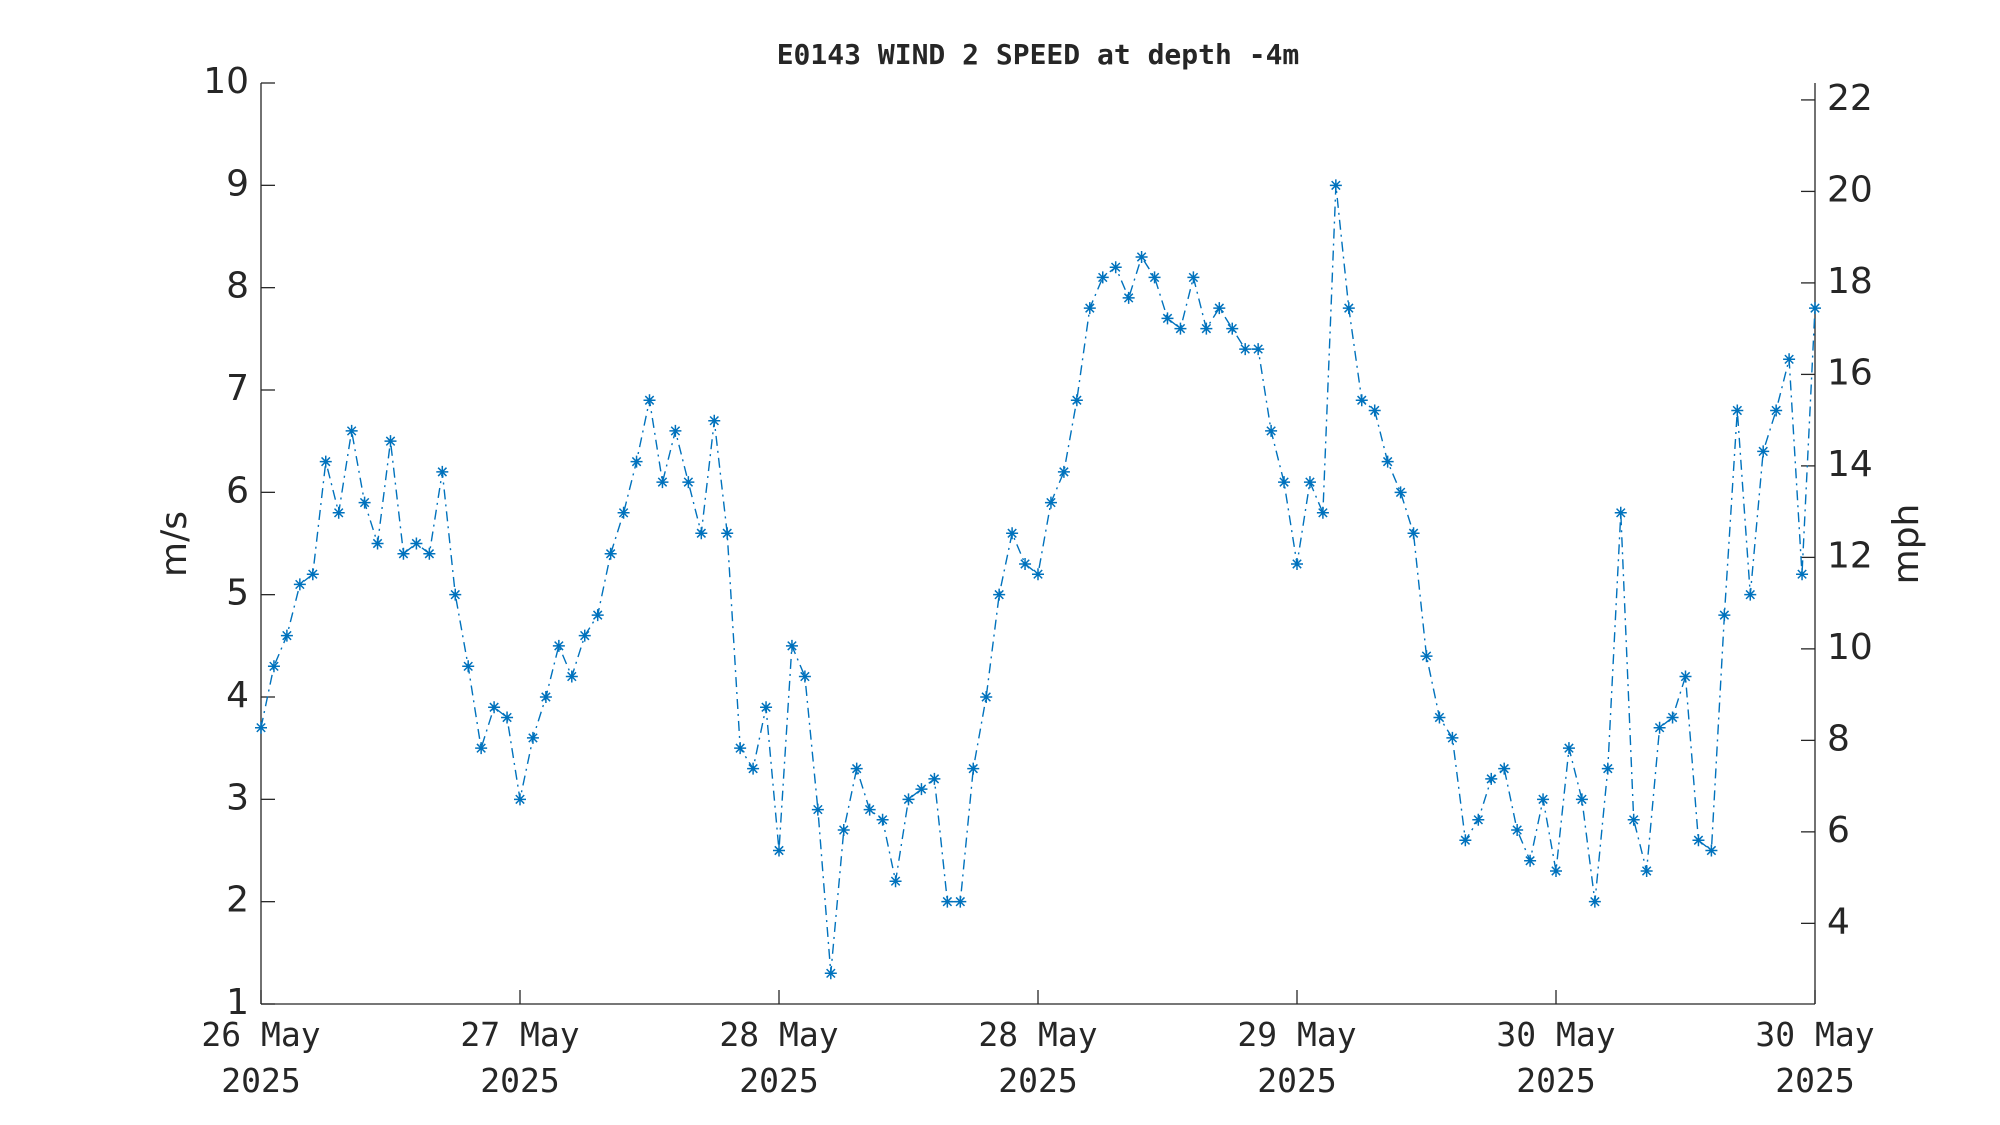  Describe the element at coordinates (778, 1057) in the screenshot. I see `x-tick-label: 28 May 2025` at that location.